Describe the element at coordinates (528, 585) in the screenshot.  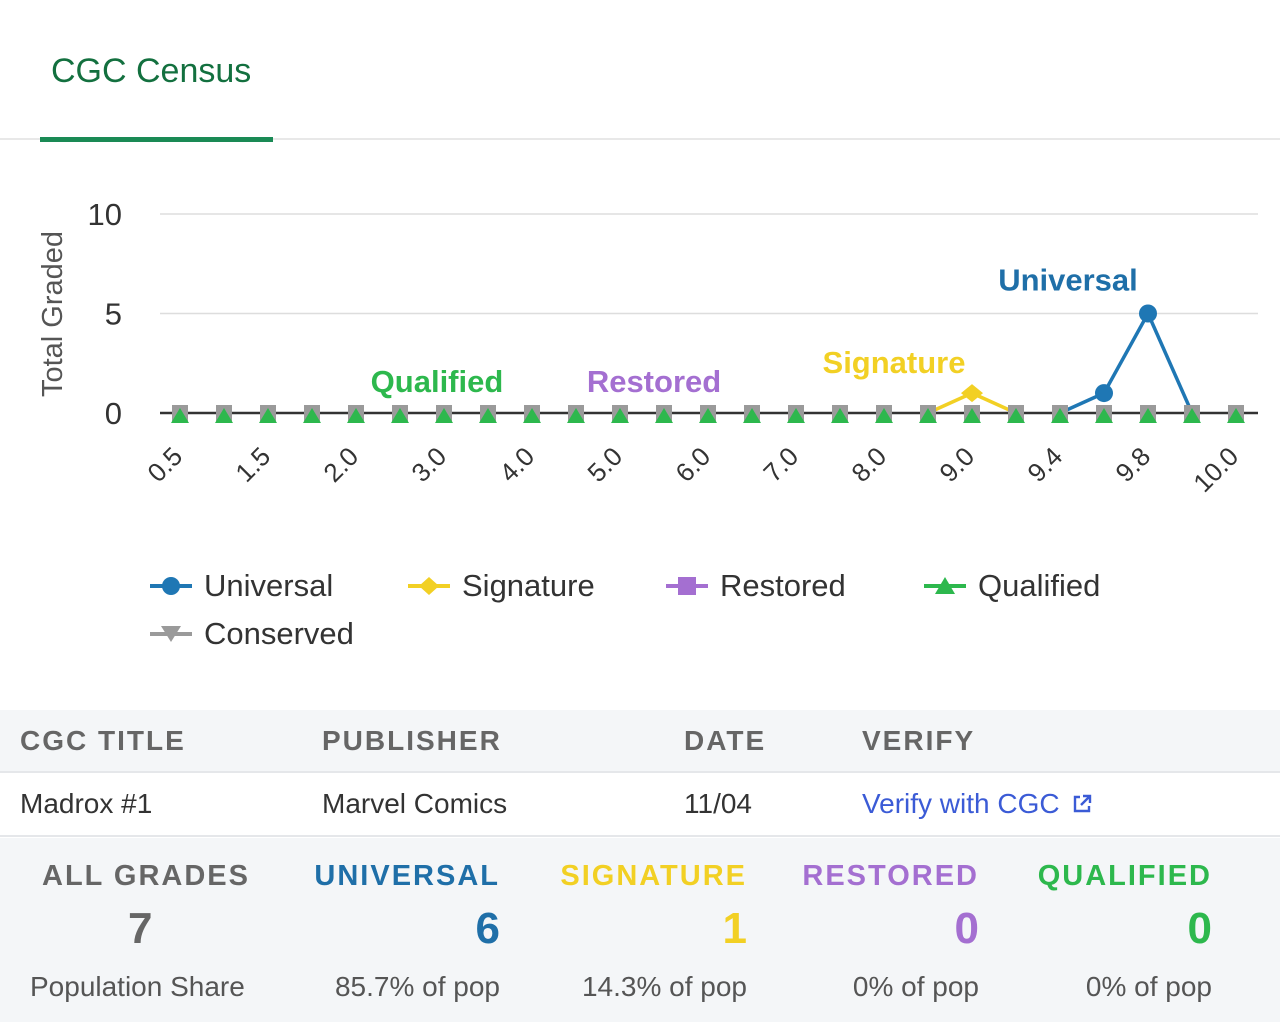
I see `legend-label: Signature` at that location.